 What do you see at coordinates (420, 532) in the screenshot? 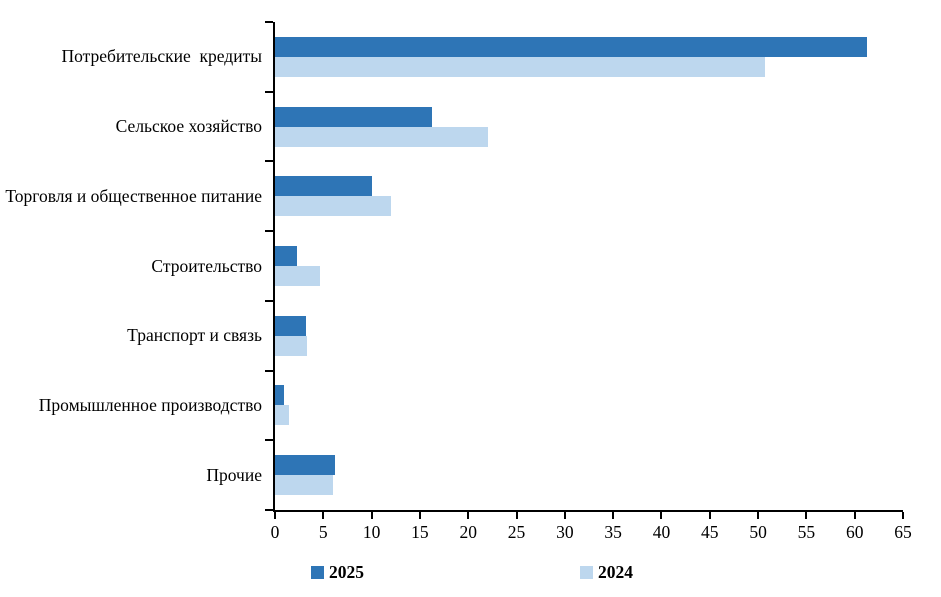
I see `x-axis-tick-label: 15` at bounding box center [420, 532].